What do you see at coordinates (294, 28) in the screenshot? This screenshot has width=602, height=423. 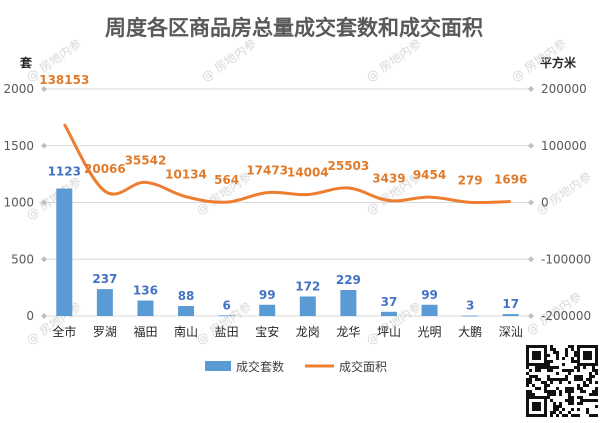 I see `chart-title: 周度各区商品房总量成交套数和成交面积` at bounding box center [294, 28].